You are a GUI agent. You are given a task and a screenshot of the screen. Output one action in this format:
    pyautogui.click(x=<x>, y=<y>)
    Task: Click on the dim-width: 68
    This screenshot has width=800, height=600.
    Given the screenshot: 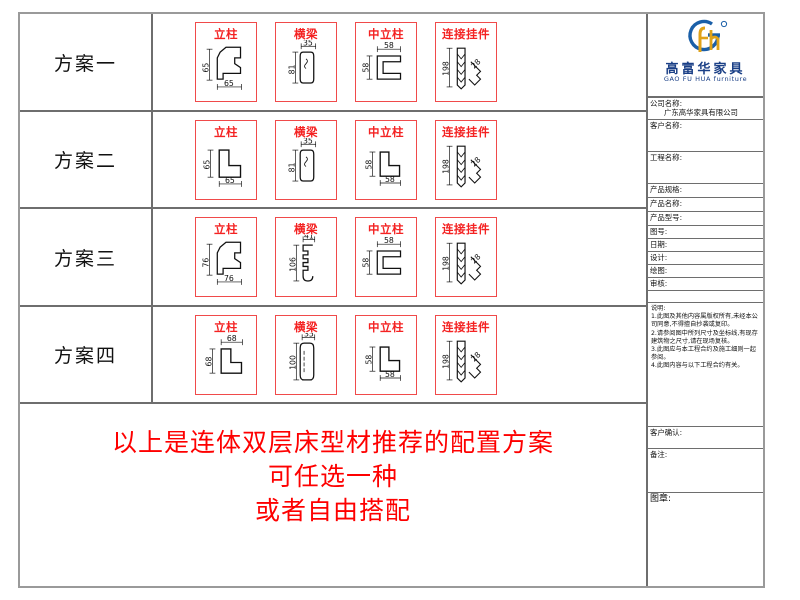 What is the action you would take?
    pyautogui.click(x=232, y=338)
    